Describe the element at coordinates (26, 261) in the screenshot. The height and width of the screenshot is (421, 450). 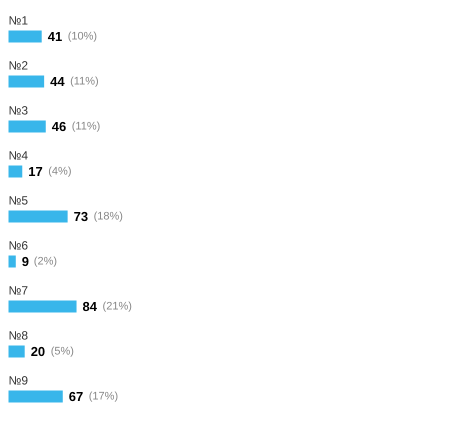
I see `data-label: 9` at that location.